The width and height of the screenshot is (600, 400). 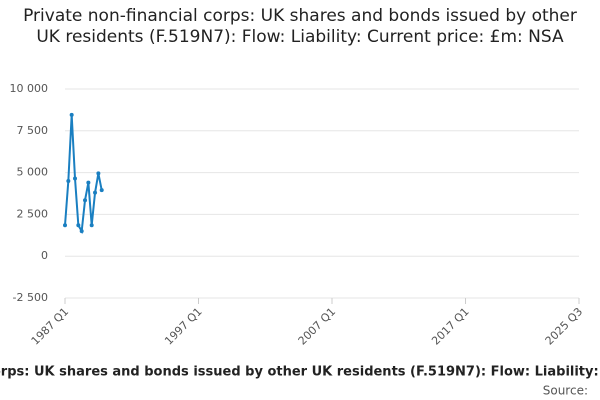 What do you see at coordinates (50, 326) in the screenshot?
I see `x-tick-label: 1987 Q1` at bounding box center [50, 326].